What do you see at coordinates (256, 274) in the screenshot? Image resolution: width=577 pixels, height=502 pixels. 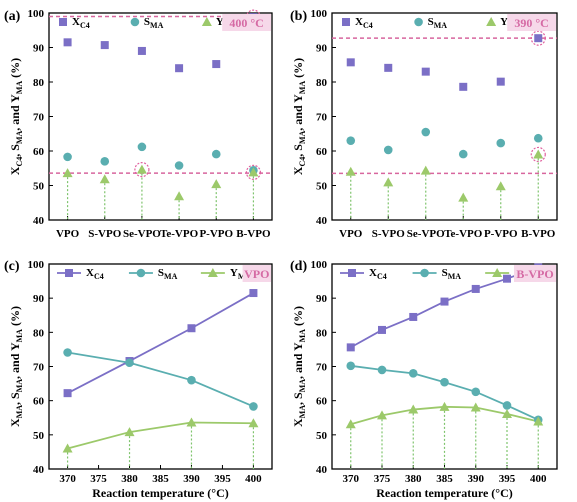 I see `condition-label-text: VPO` at bounding box center [256, 274].